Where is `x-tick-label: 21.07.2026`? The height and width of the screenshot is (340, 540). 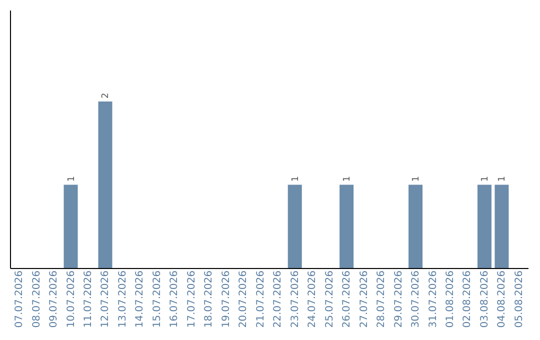 x-tick-label: 21.07.2026 is located at coordinates (260, 299).